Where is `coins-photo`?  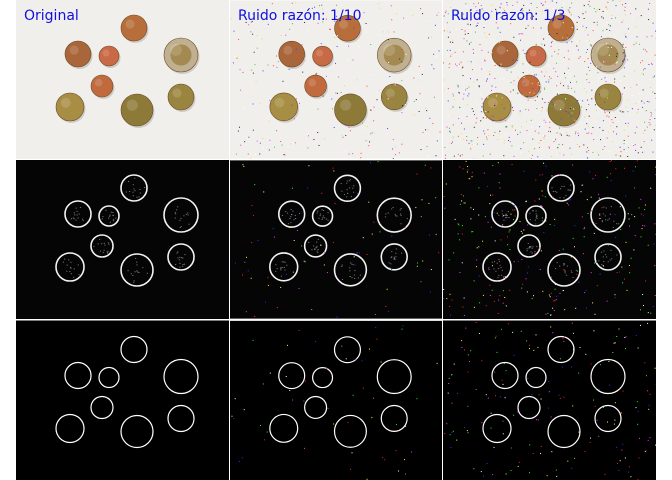
coins-photo is located at coordinates (122, 79).